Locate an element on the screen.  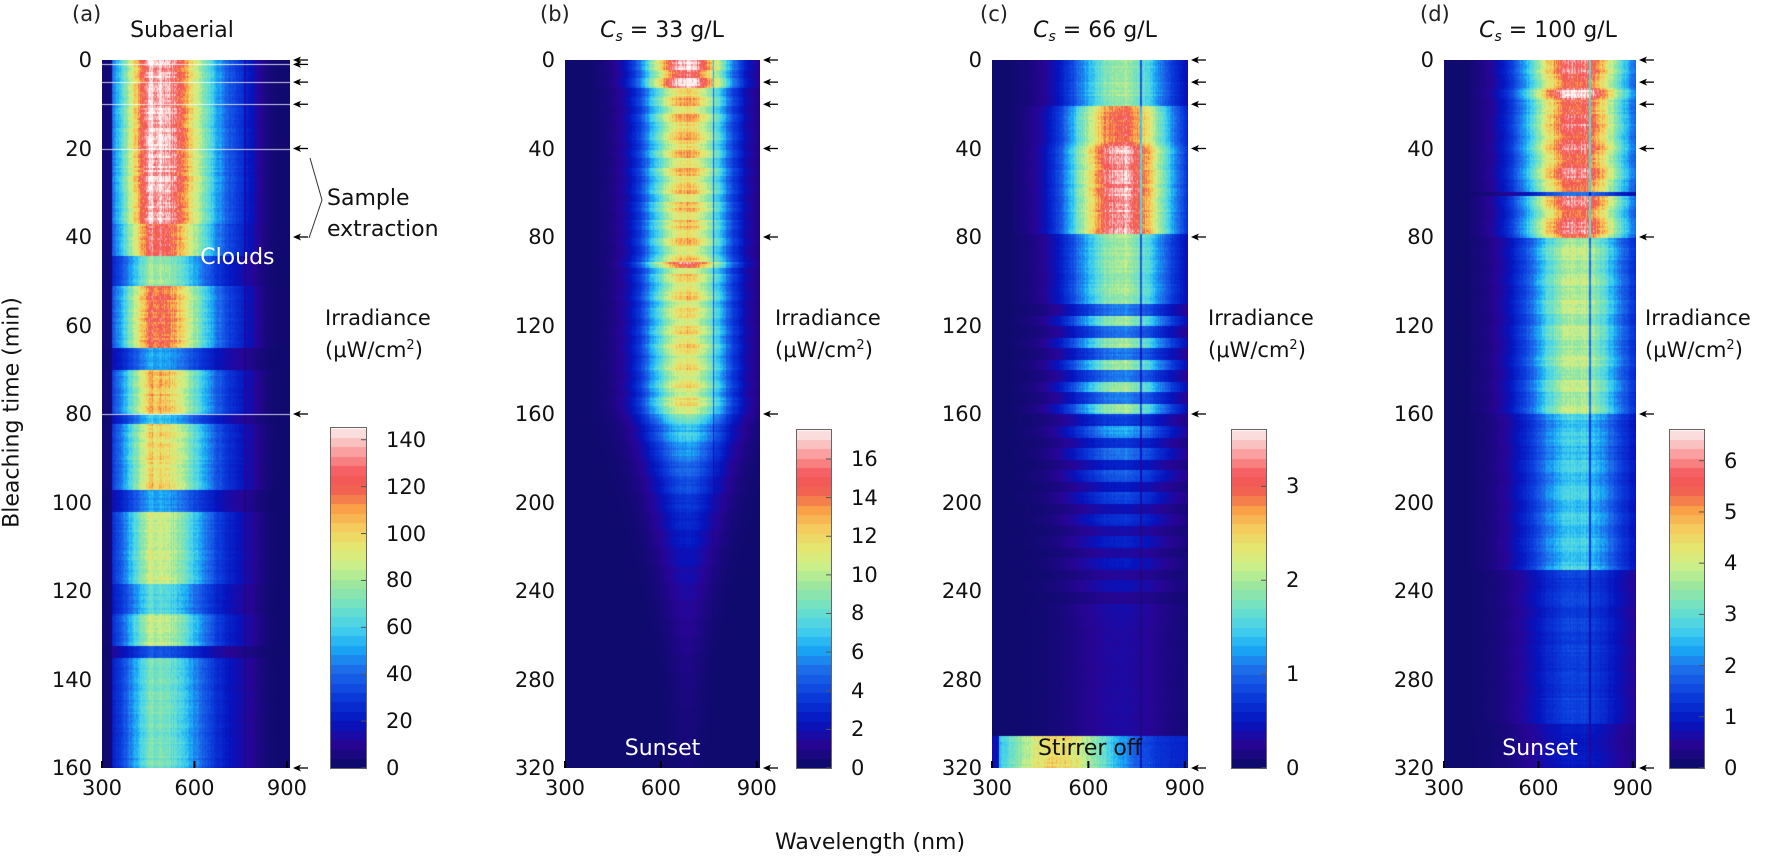
plot-annotation: Stirrer off is located at coordinates (1090, 749).